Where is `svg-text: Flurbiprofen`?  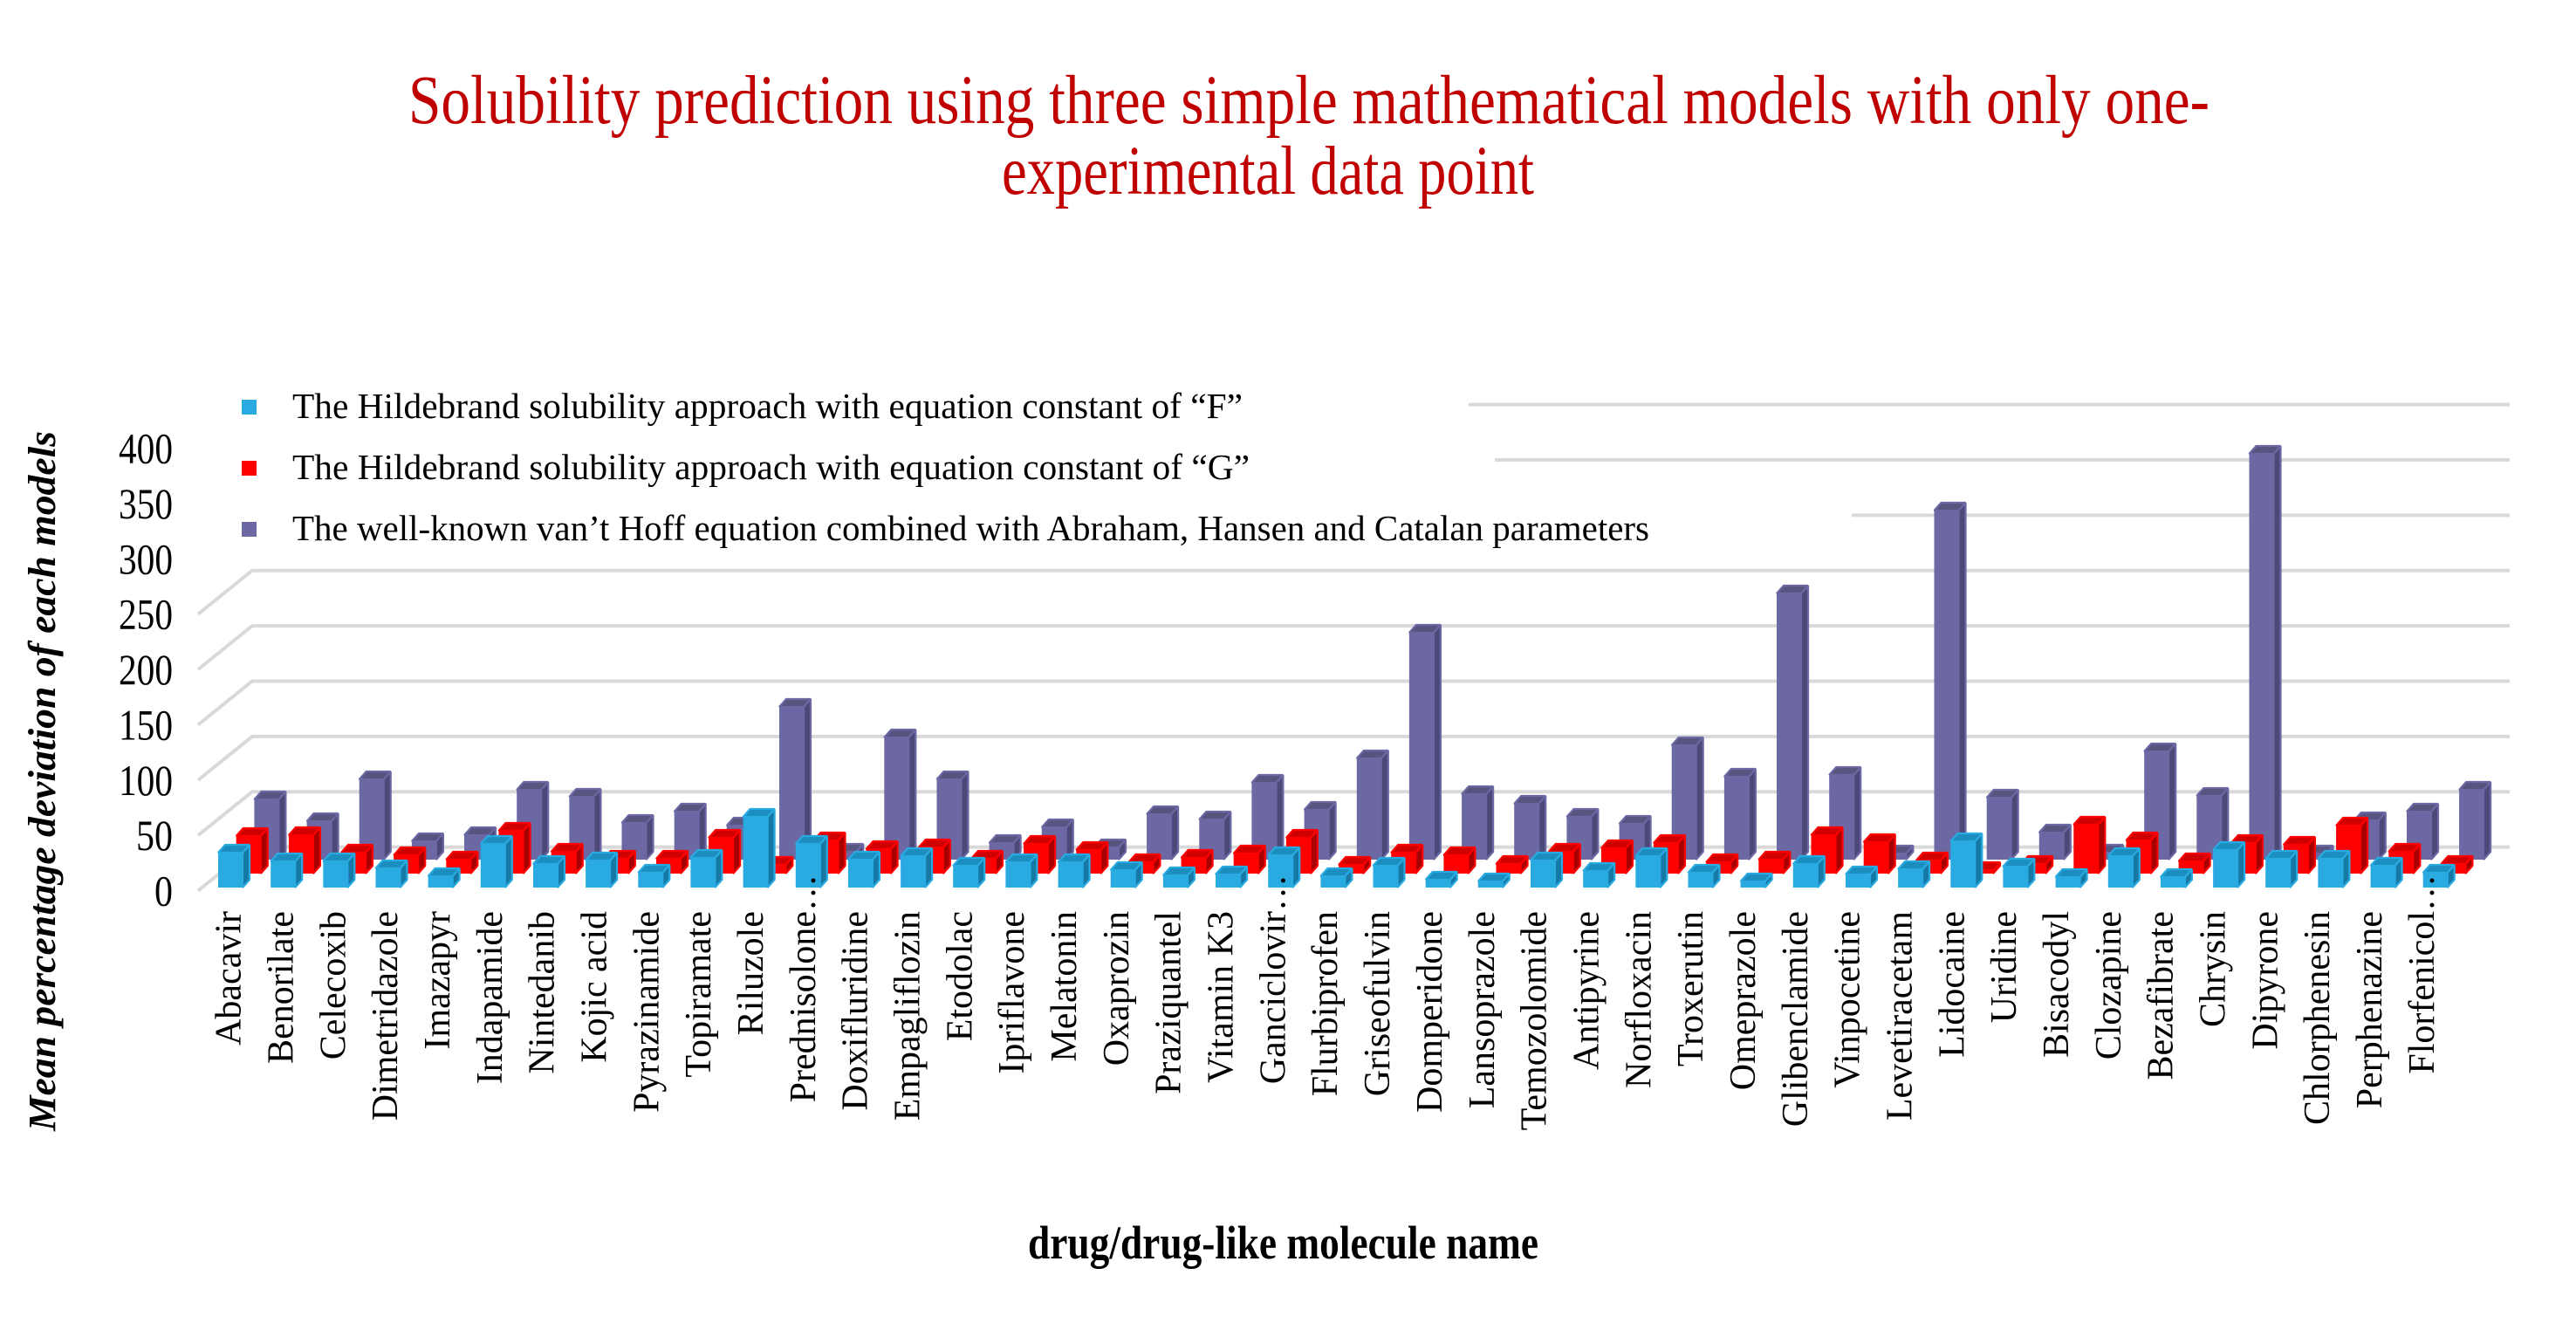
svg-text: Flurbiprofen is located at coordinates (1325, 1004).